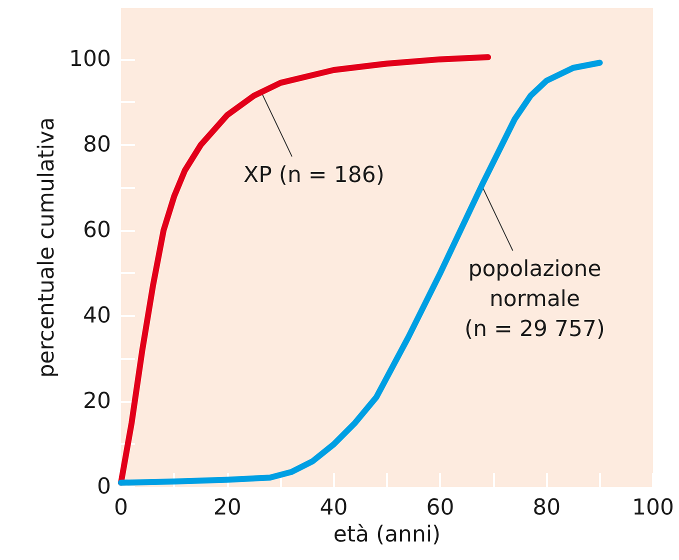 This screenshot has width=679, height=560. Describe the element at coordinates (387, 535) in the screenshot. I see `x-axis-title: età (anni)` at that location.